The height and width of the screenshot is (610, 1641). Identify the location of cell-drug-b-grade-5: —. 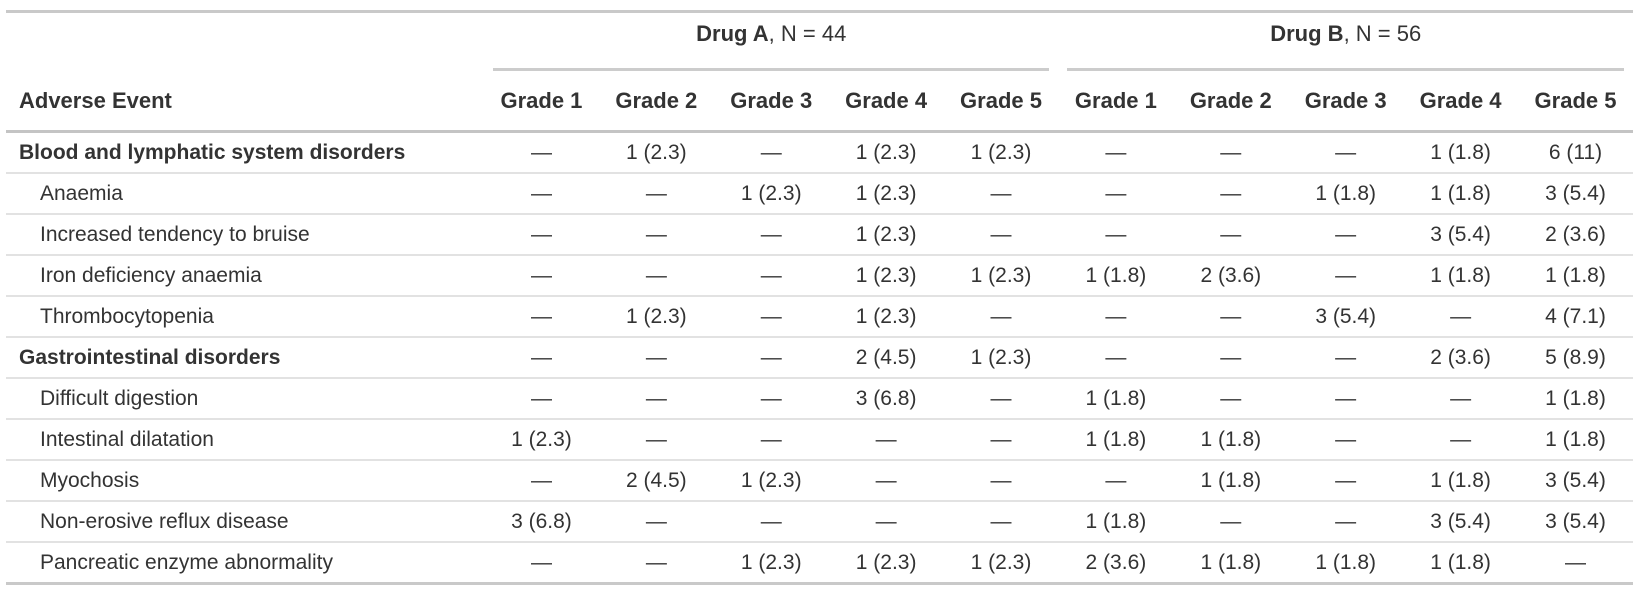
(1575, 562).